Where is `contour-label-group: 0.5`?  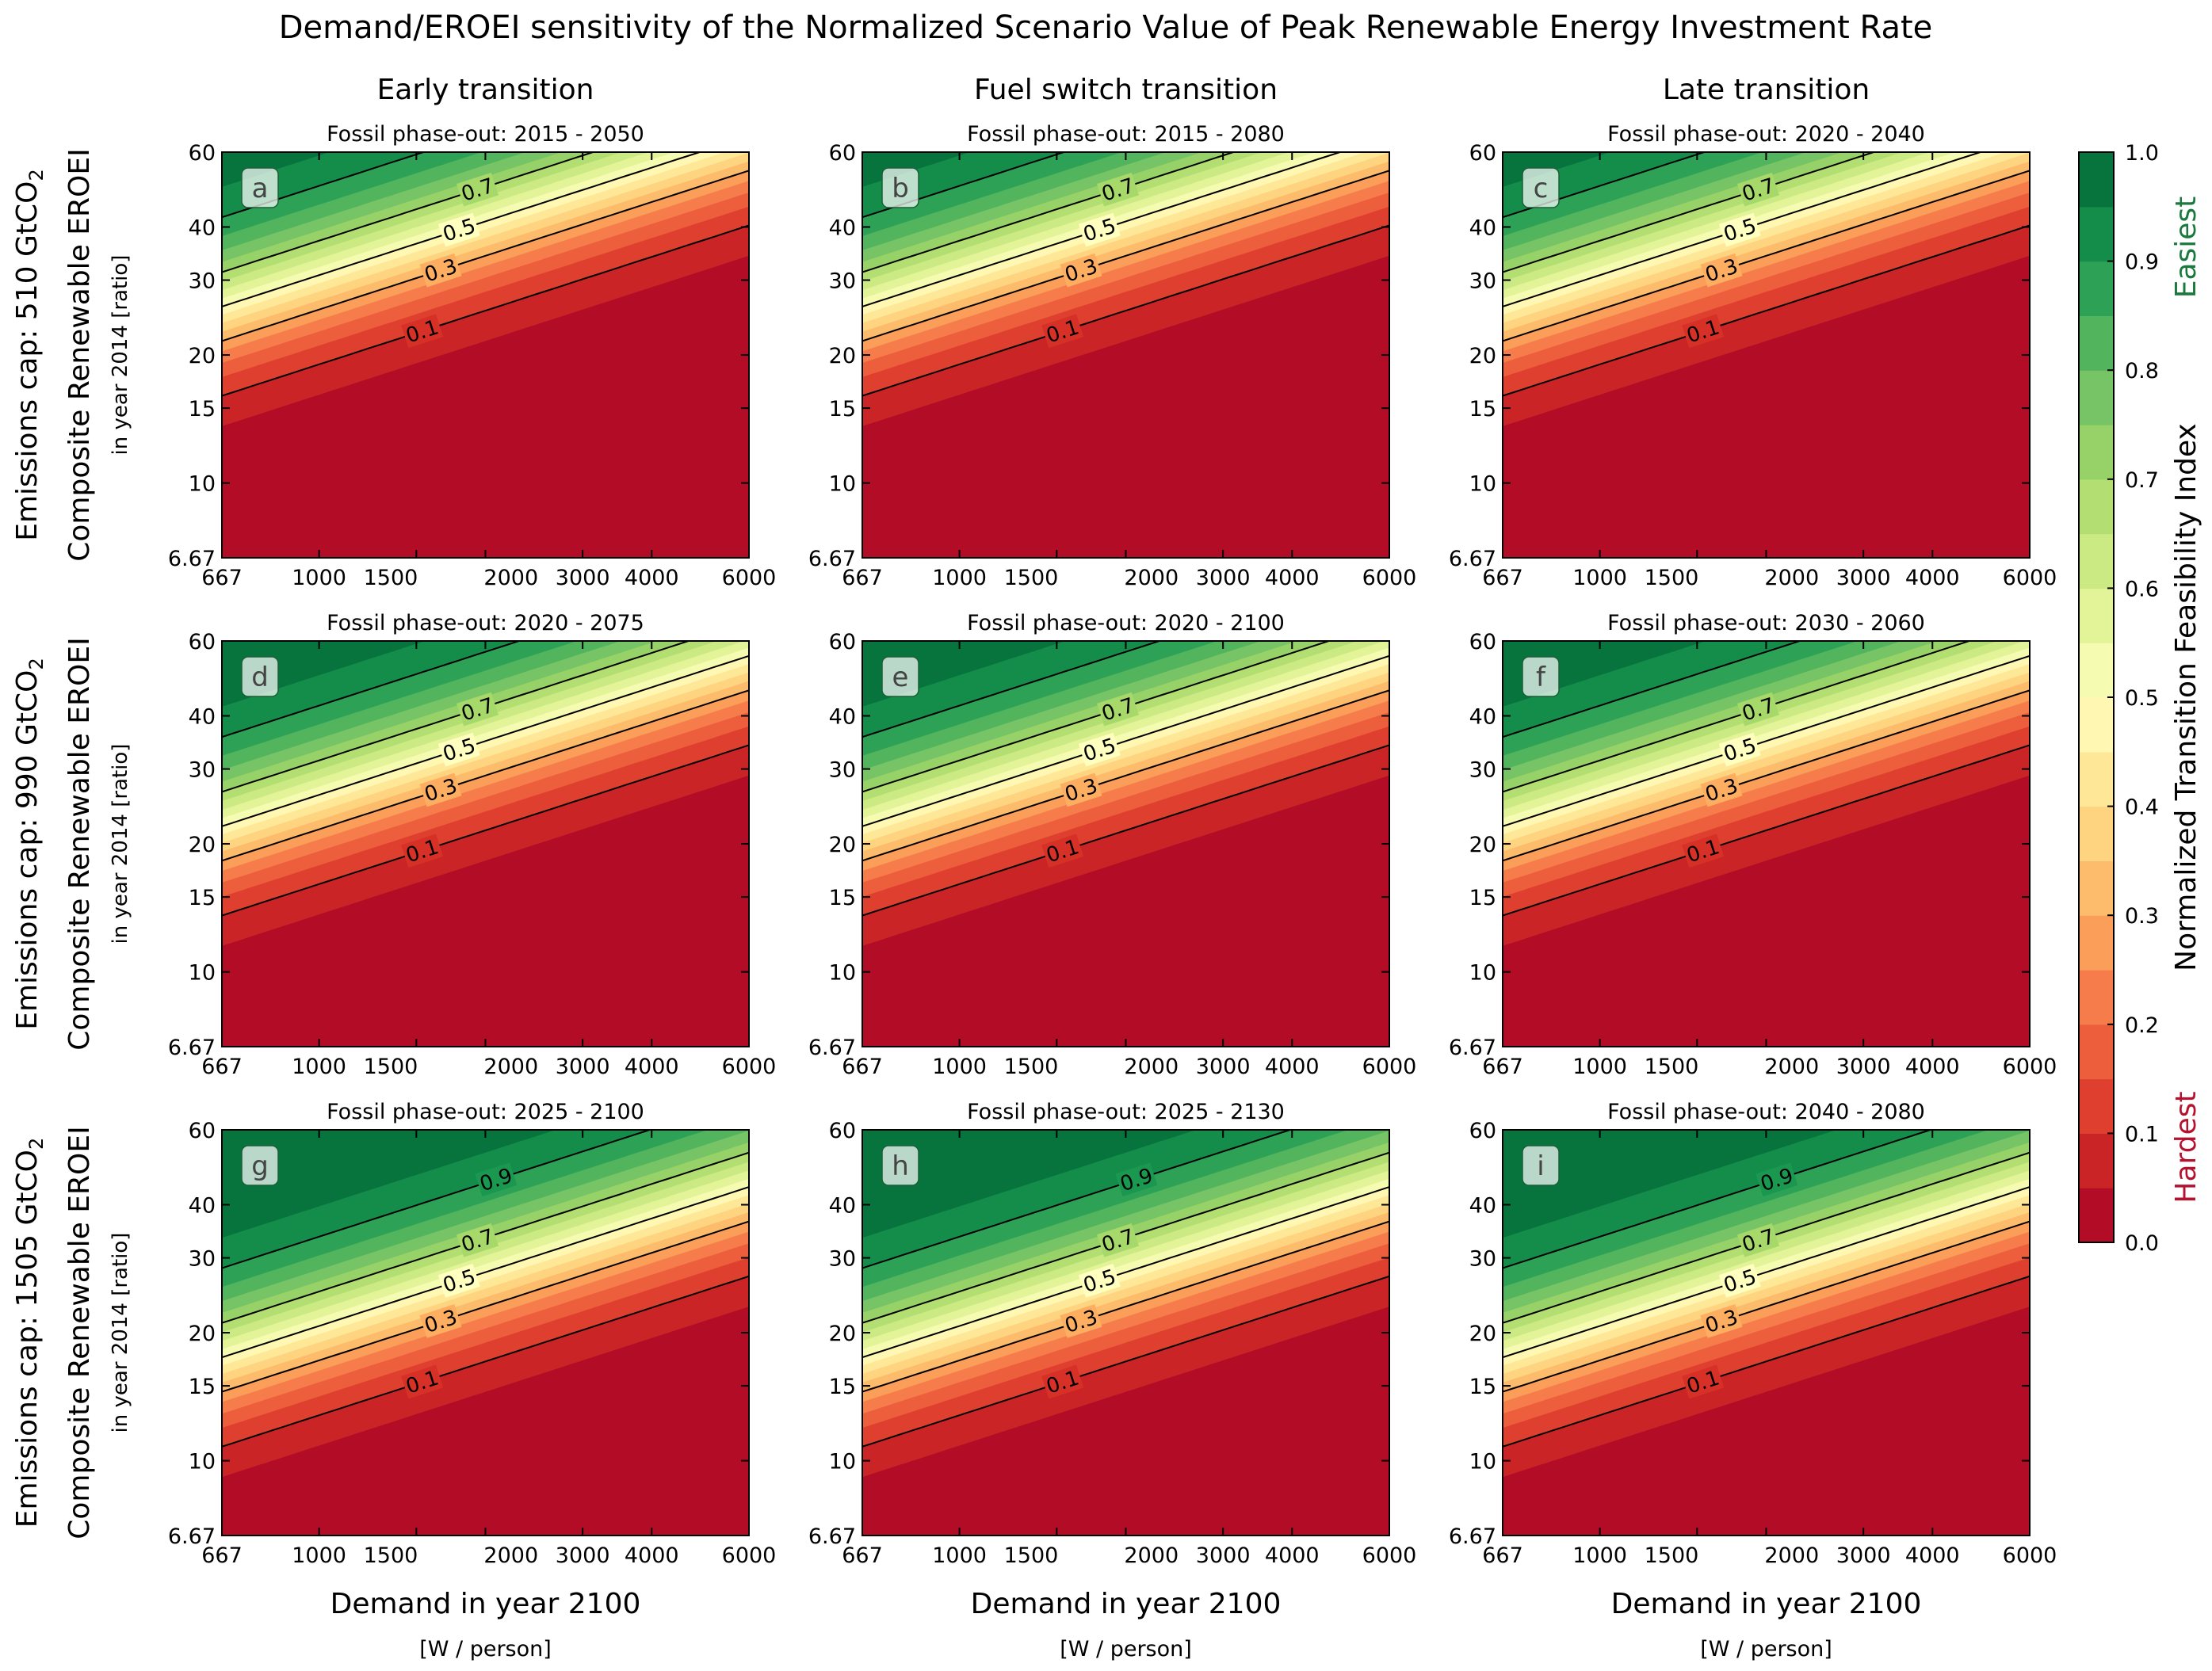
contour-label-group: 0.5 is located at coordinates (458, 749).